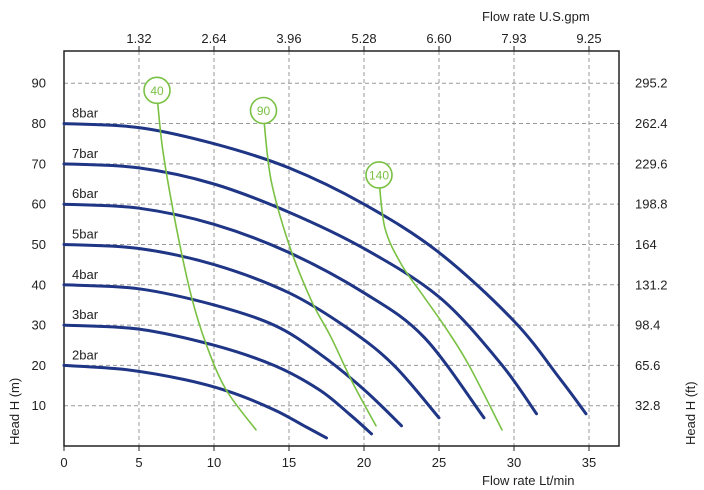  I want to click on x-tick-label: 25, so click(439, 462).